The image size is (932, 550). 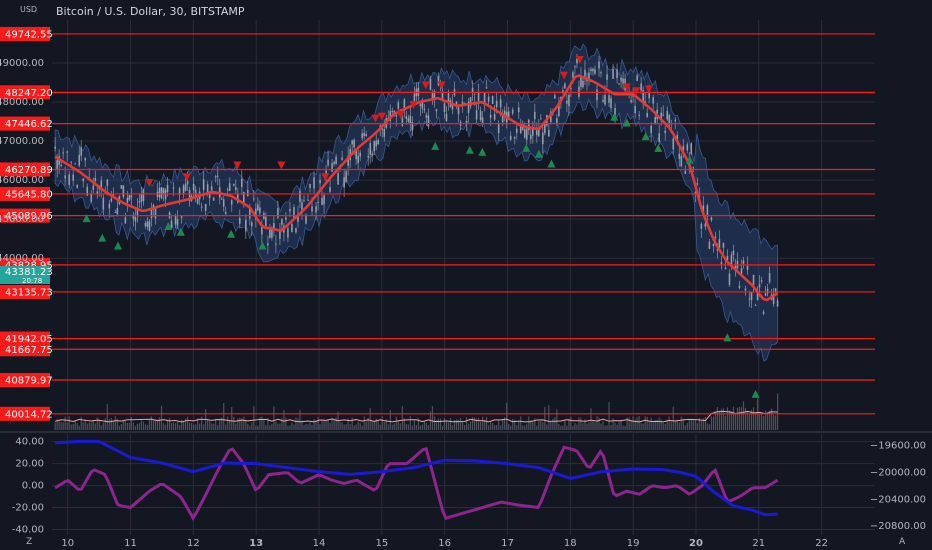 I want to click on price-tick-label: 49000.00, so click(x=22, y=63).